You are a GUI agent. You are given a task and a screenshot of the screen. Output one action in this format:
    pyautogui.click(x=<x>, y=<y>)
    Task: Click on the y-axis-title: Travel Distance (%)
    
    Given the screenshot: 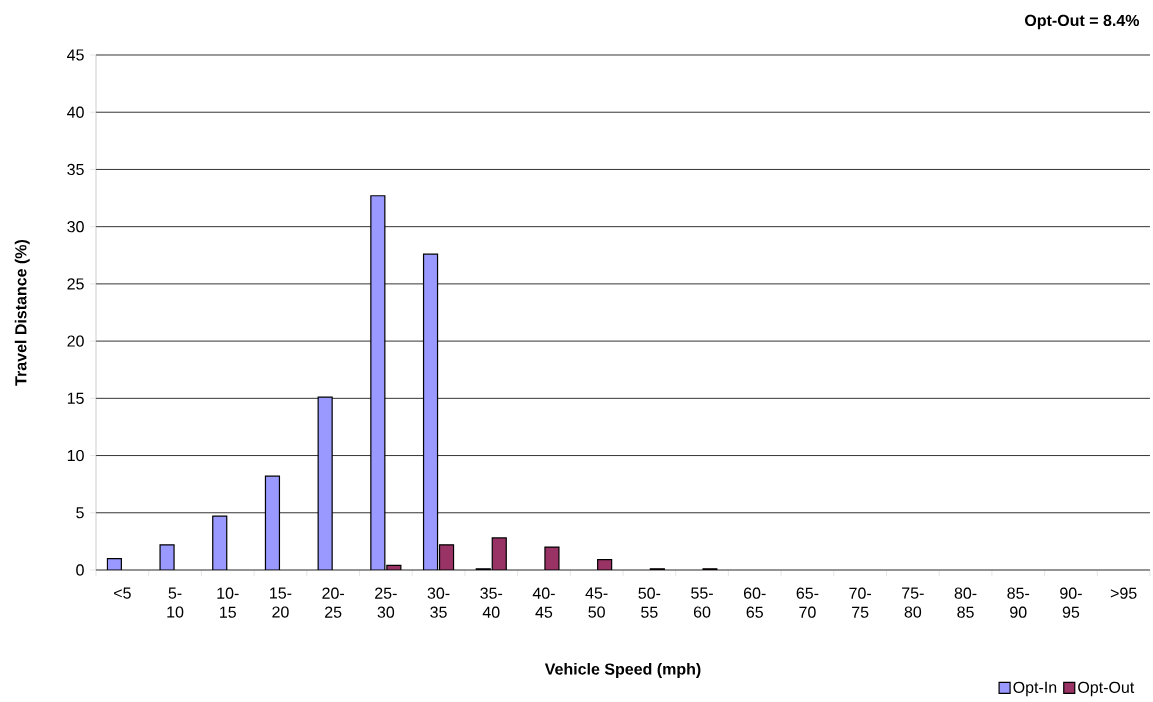 What is the action you would take?
    pyautogui.click(x=22, y=312)
    